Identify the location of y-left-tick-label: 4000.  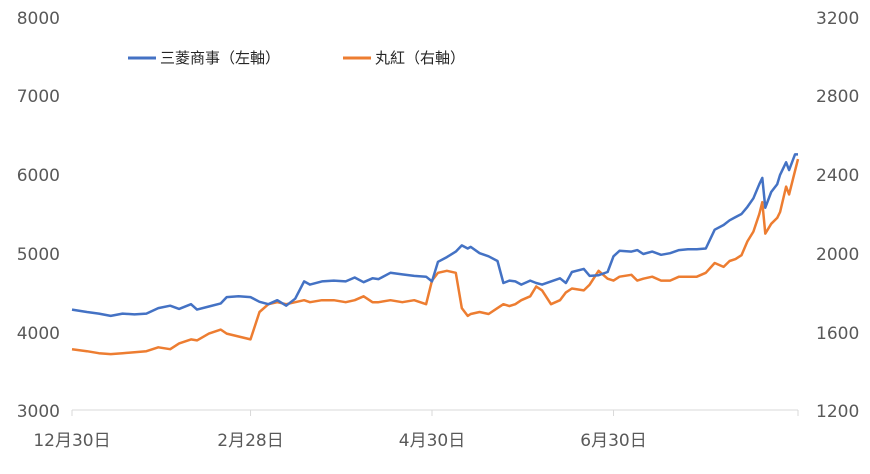
(38, 334).